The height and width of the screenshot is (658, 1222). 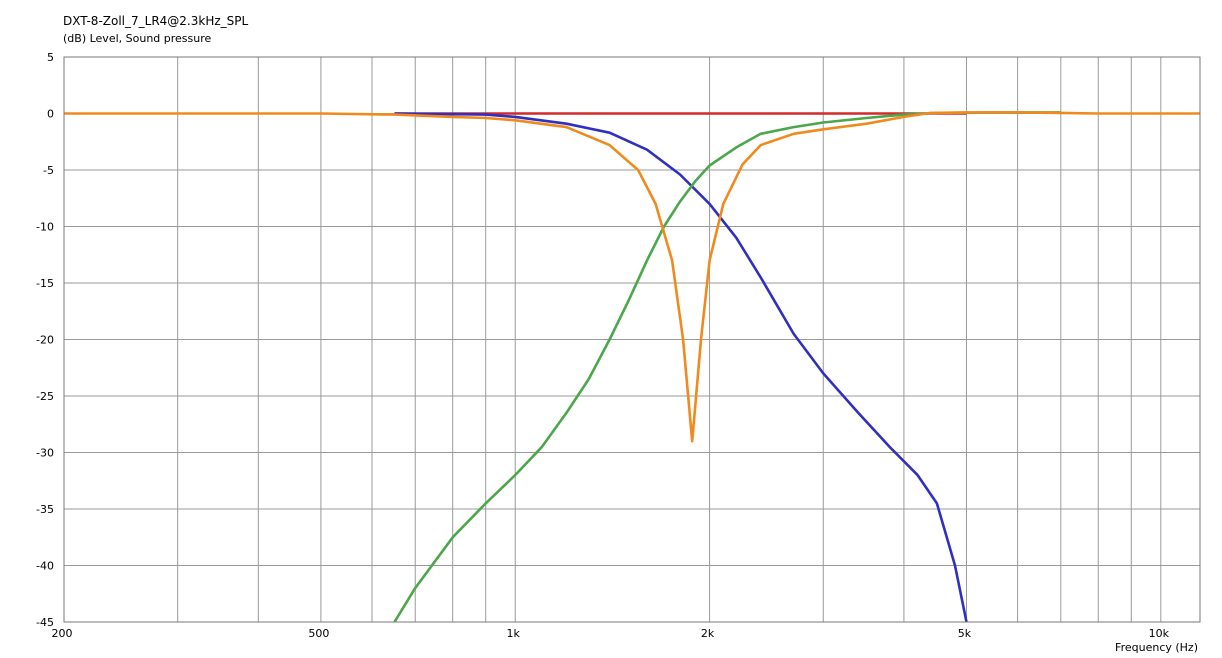 I want to click on chart-title: DXT-8-Zoll_7_LR4@2.3kHz_SPL, so click(x=156, y=21).